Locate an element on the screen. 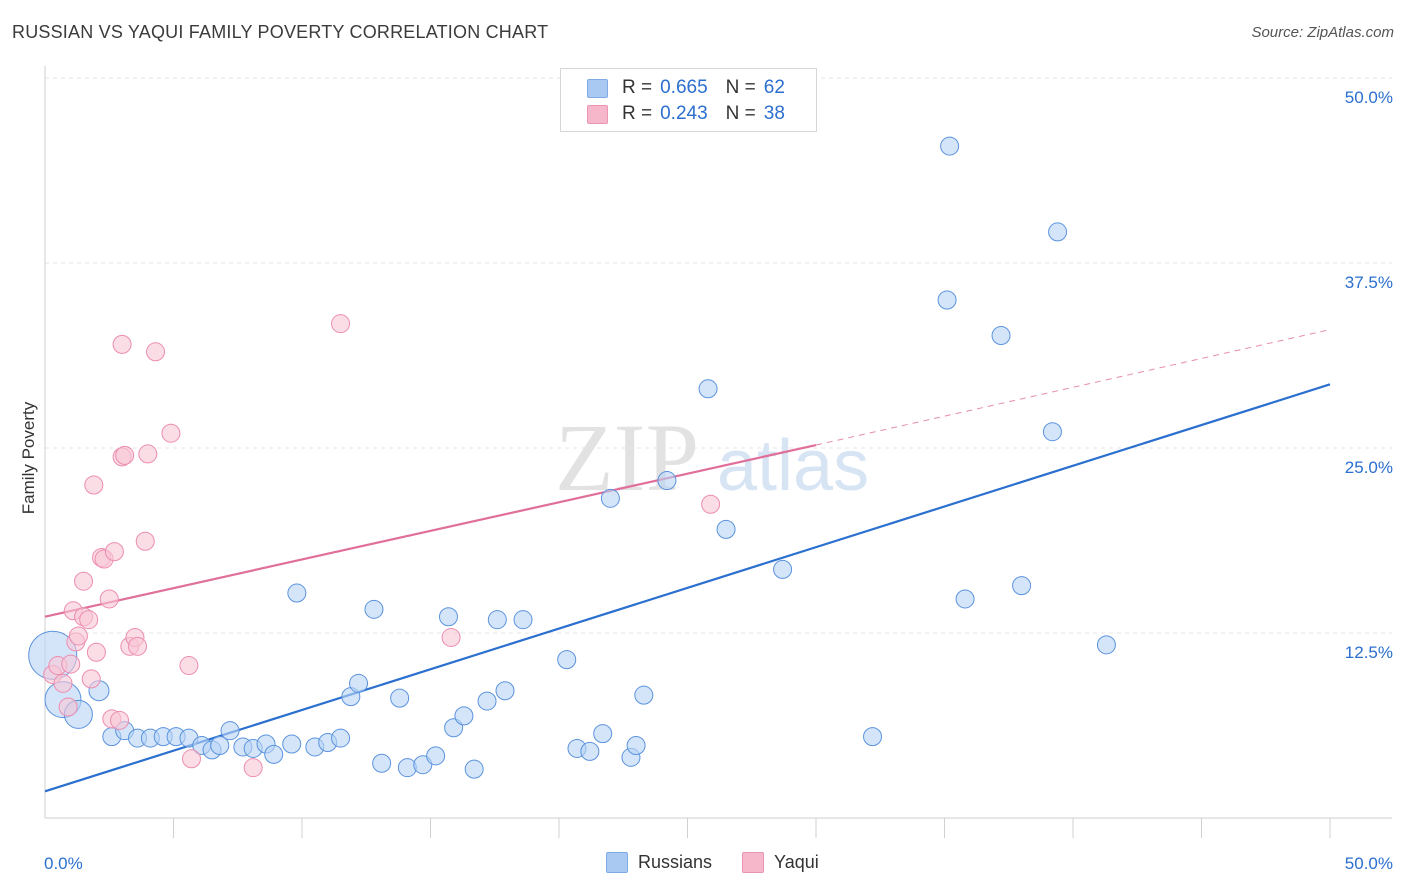 Image resolution: width=1406 pixels, height=892 pixels. bottom-legend-label-yaqui: Yaqui is located at coordinates (796, 862).